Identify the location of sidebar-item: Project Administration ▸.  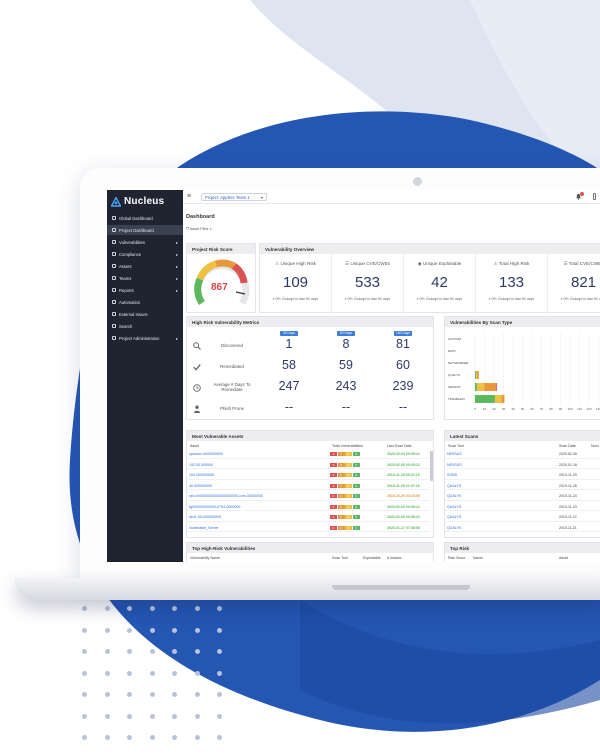
(145, 338).